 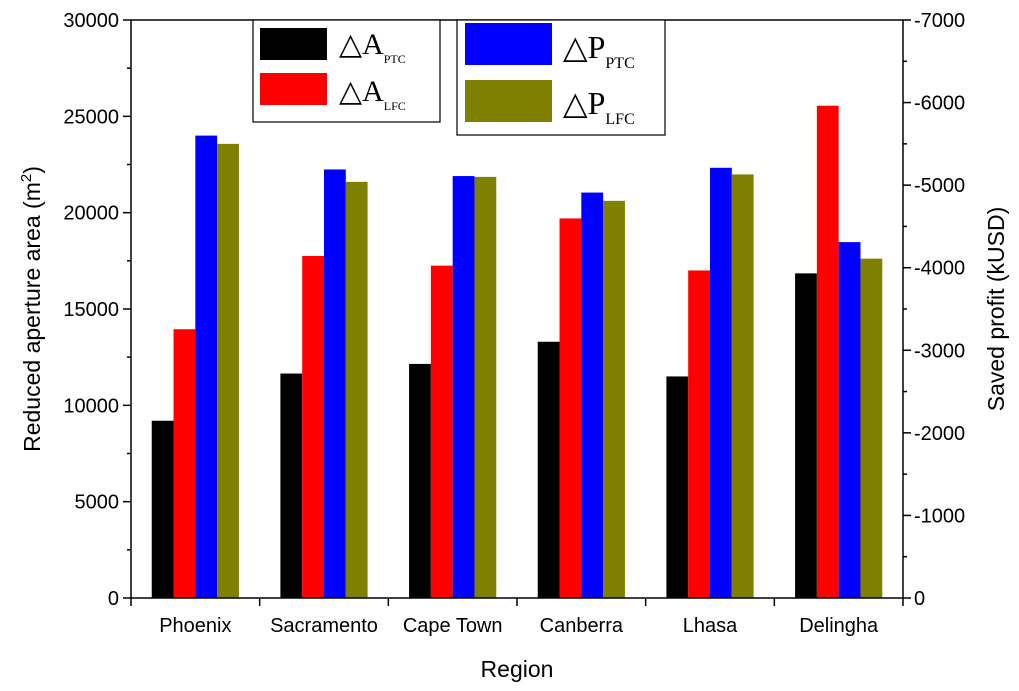 I want to click on bar-lfc-p-phoenix, so click(x=228, y=371).